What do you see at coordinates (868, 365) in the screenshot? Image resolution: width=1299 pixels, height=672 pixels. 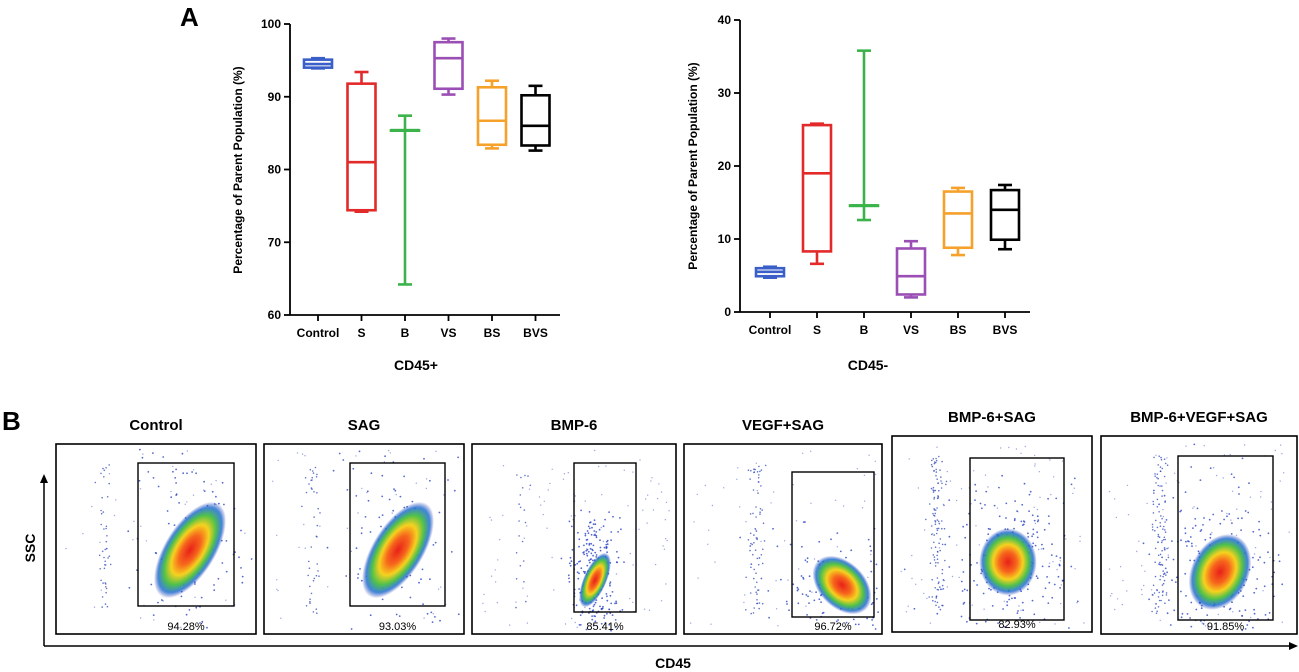 I see `chart2-xlabel: CD45-` at bounding box center [868, 365].